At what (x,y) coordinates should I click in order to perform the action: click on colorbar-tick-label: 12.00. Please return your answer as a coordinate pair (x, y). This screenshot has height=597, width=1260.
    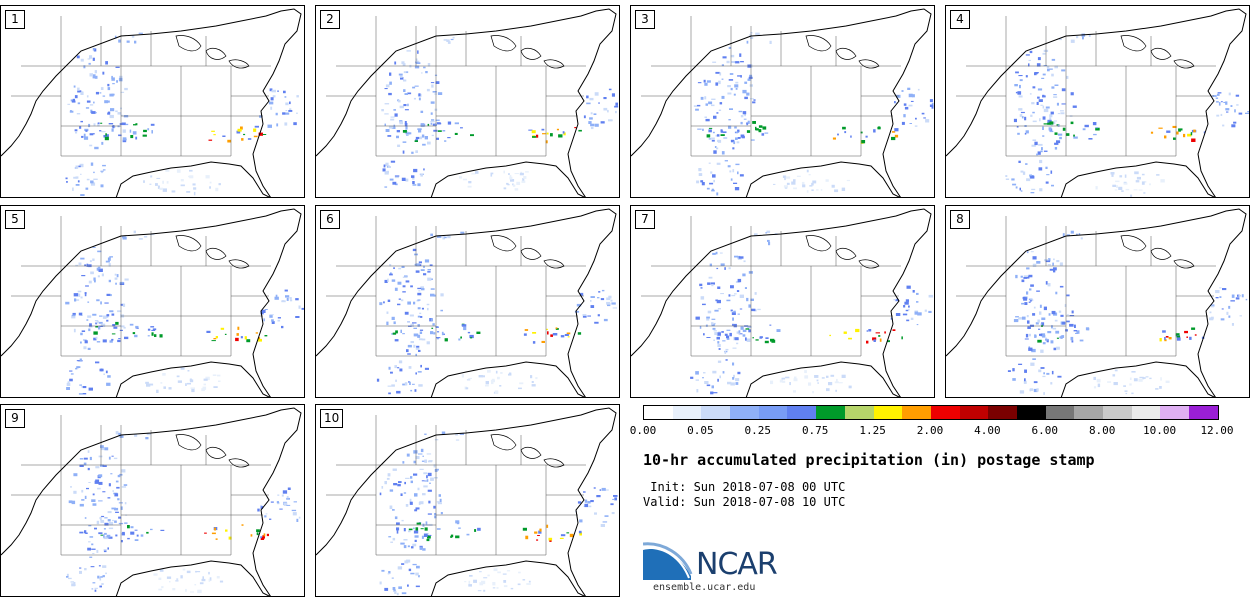
    Looking at the image, I should click on (1217, 430).